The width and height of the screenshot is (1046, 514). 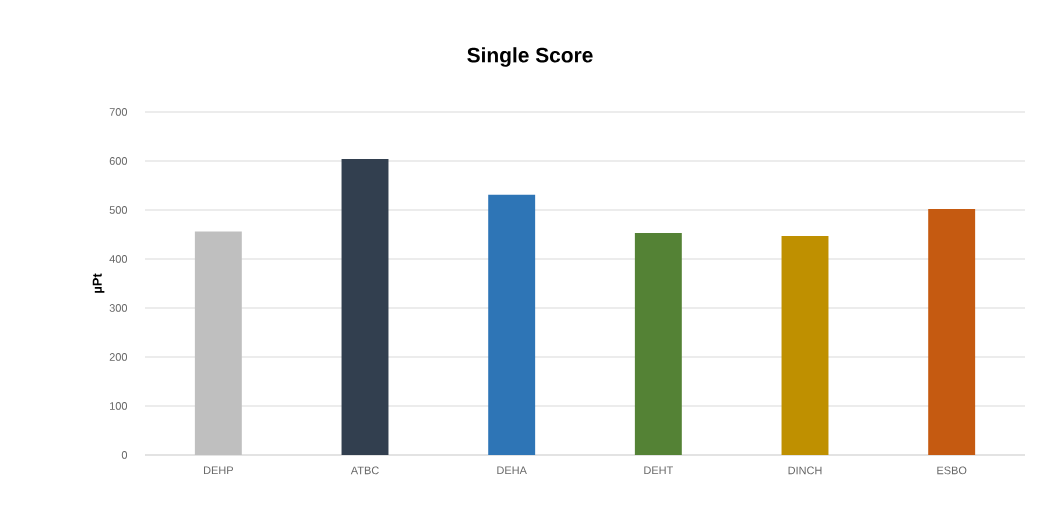 What do you see at coordinates (118, 308) in the screenshot?
I see `y-tick-label: 300` at bounding box center [118, 308].